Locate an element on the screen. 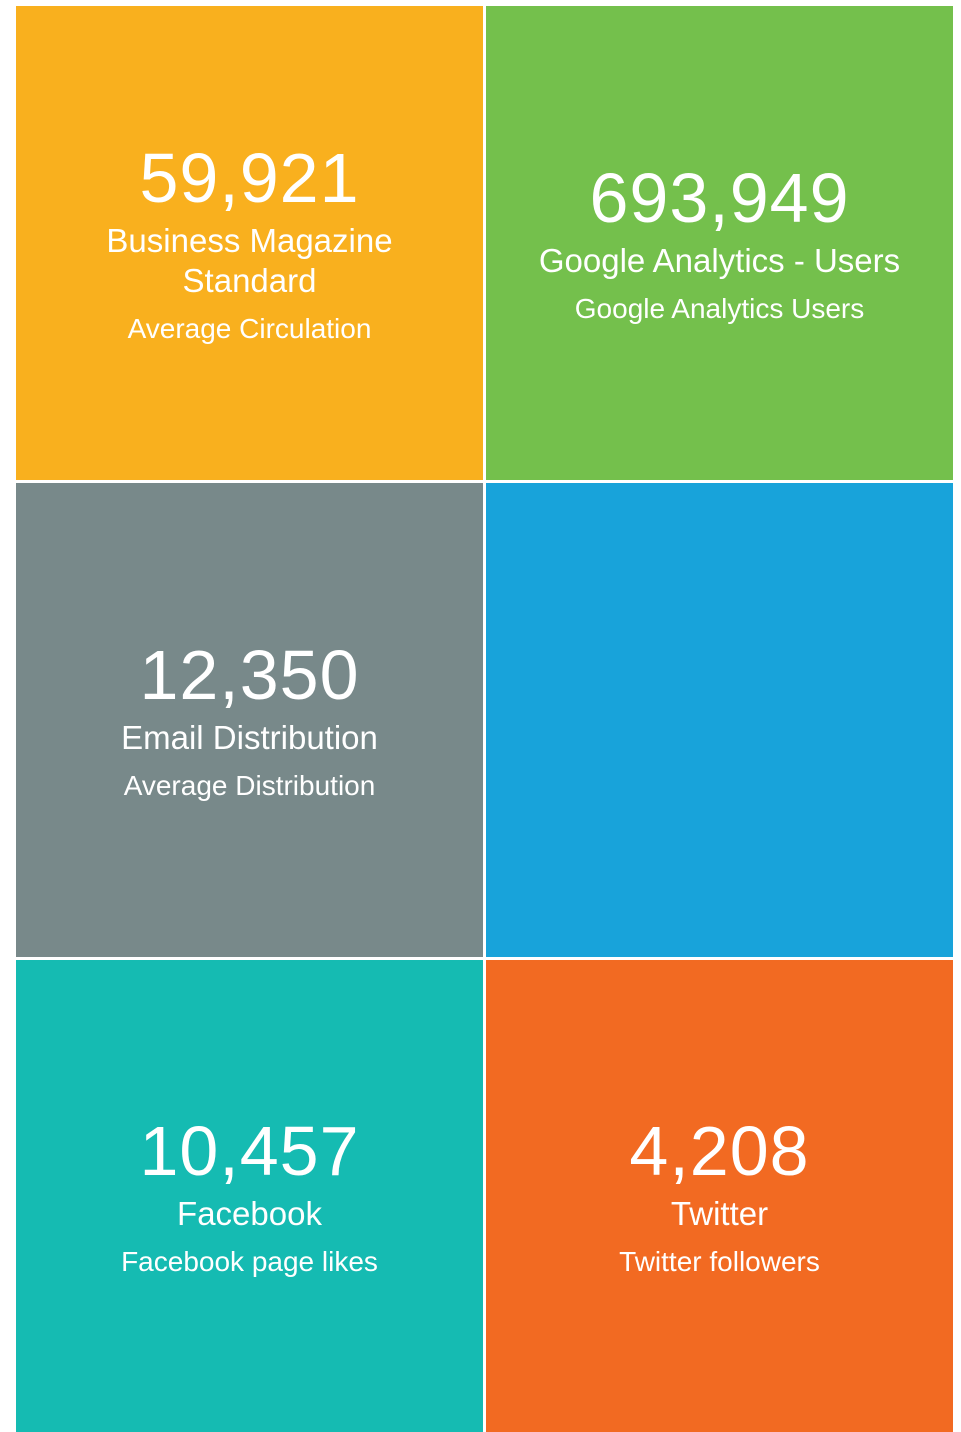  stat-subtitle: Average Circulation is located at coordinates (249, 328).